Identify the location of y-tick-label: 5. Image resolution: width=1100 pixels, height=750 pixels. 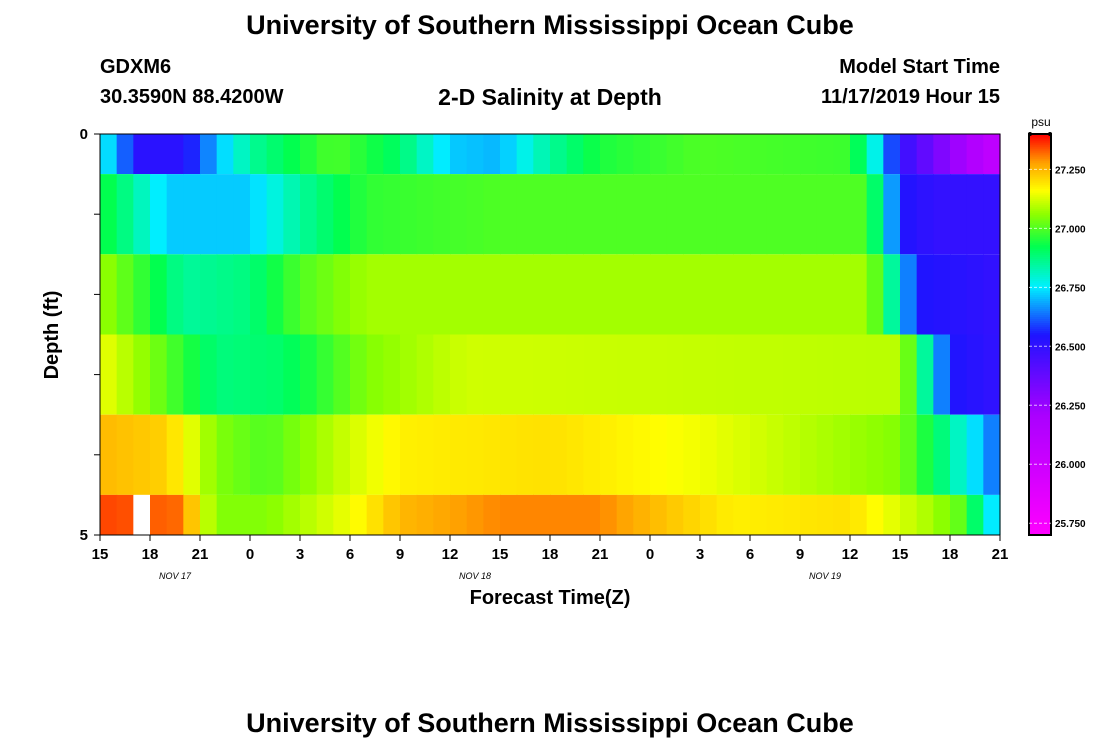
(84, 535).